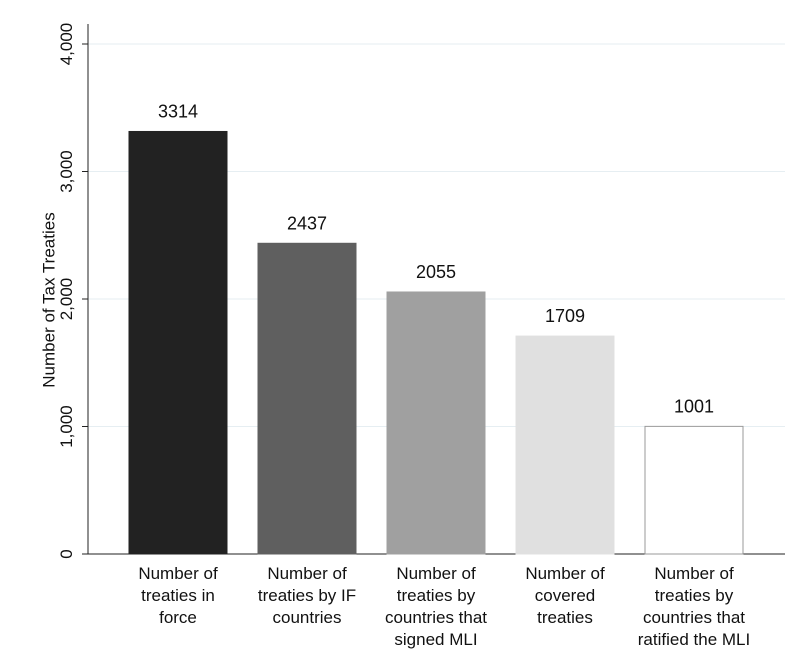 The image size is (792, 662). Describe the element at coordinates (178, 111) in the screenshot. I see `value-label: 3314` at that location.